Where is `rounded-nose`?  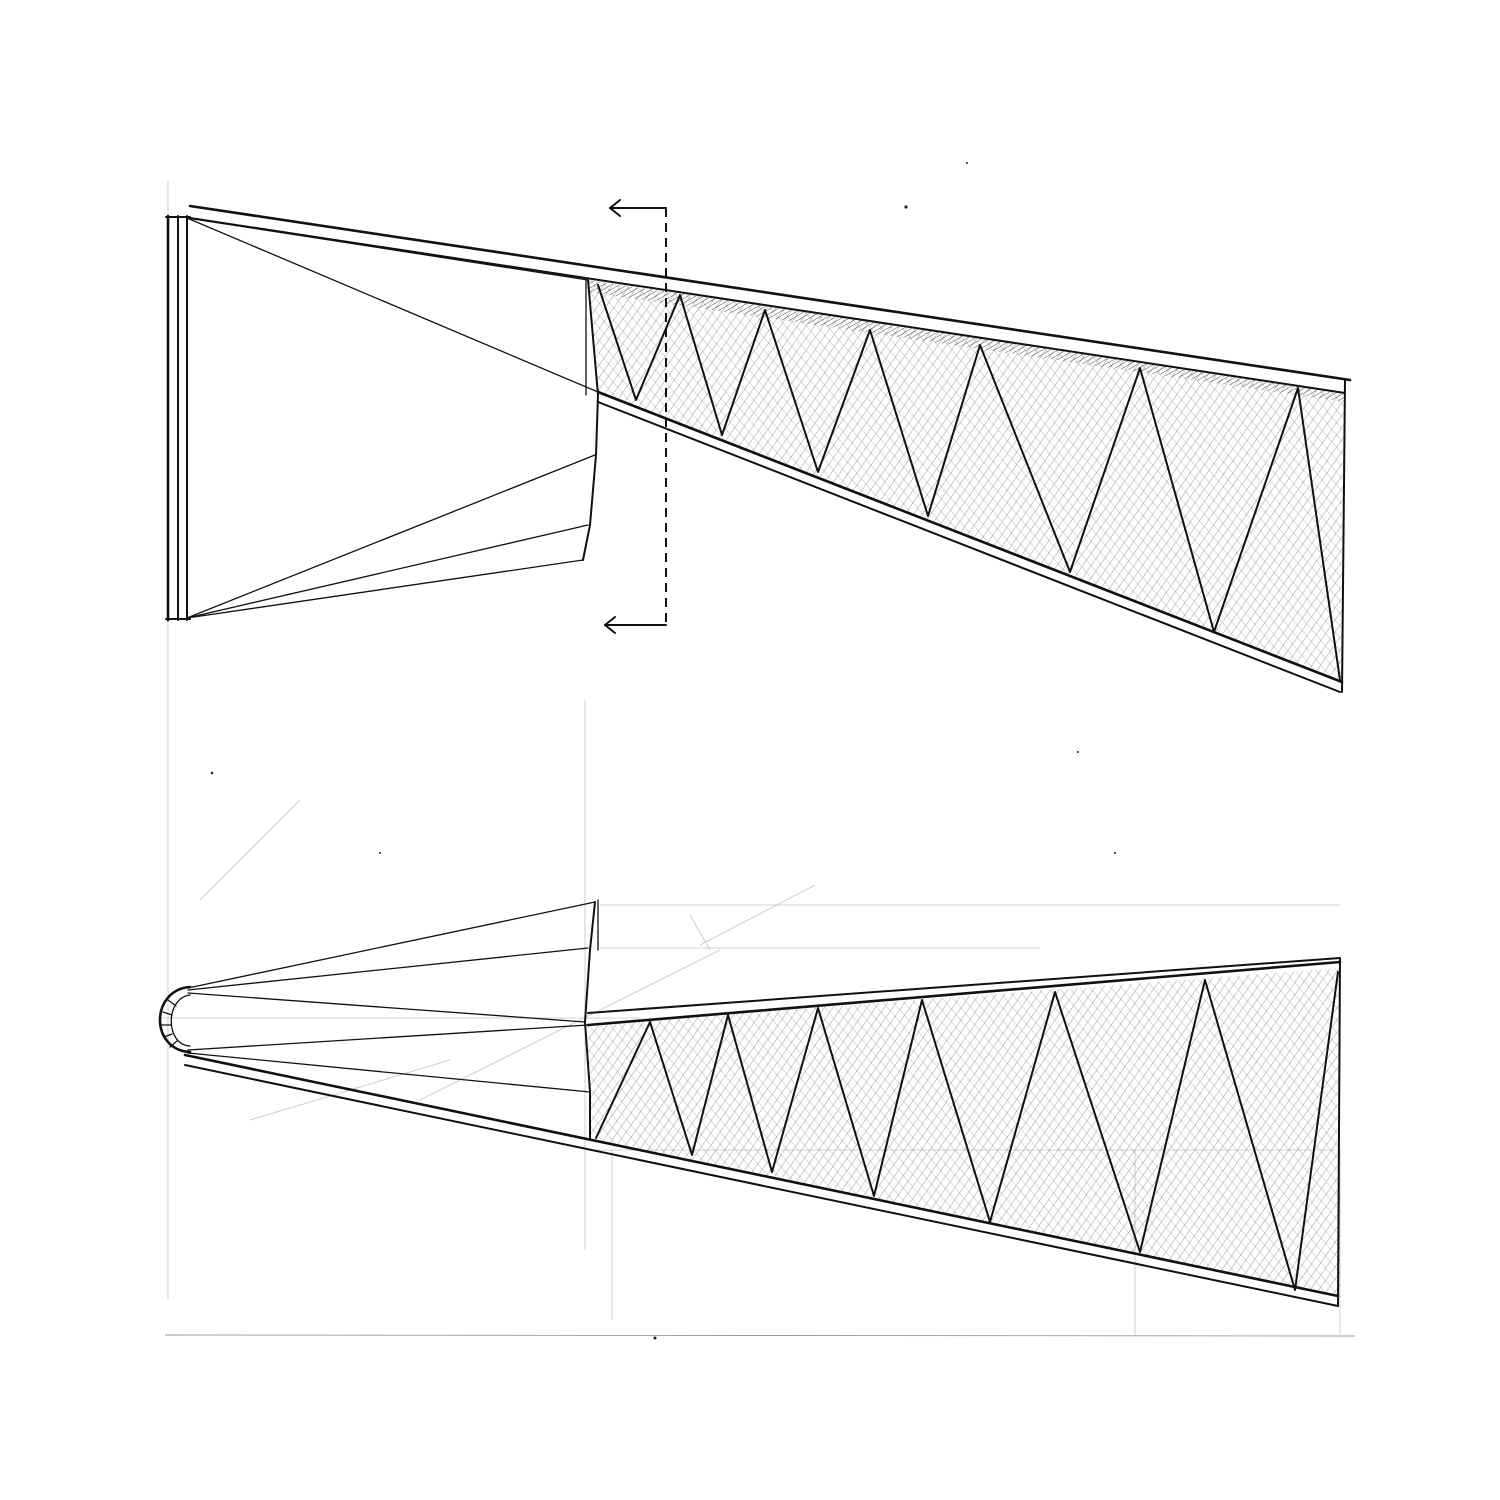
rounded-nose is located at coordinates (175, 1019).